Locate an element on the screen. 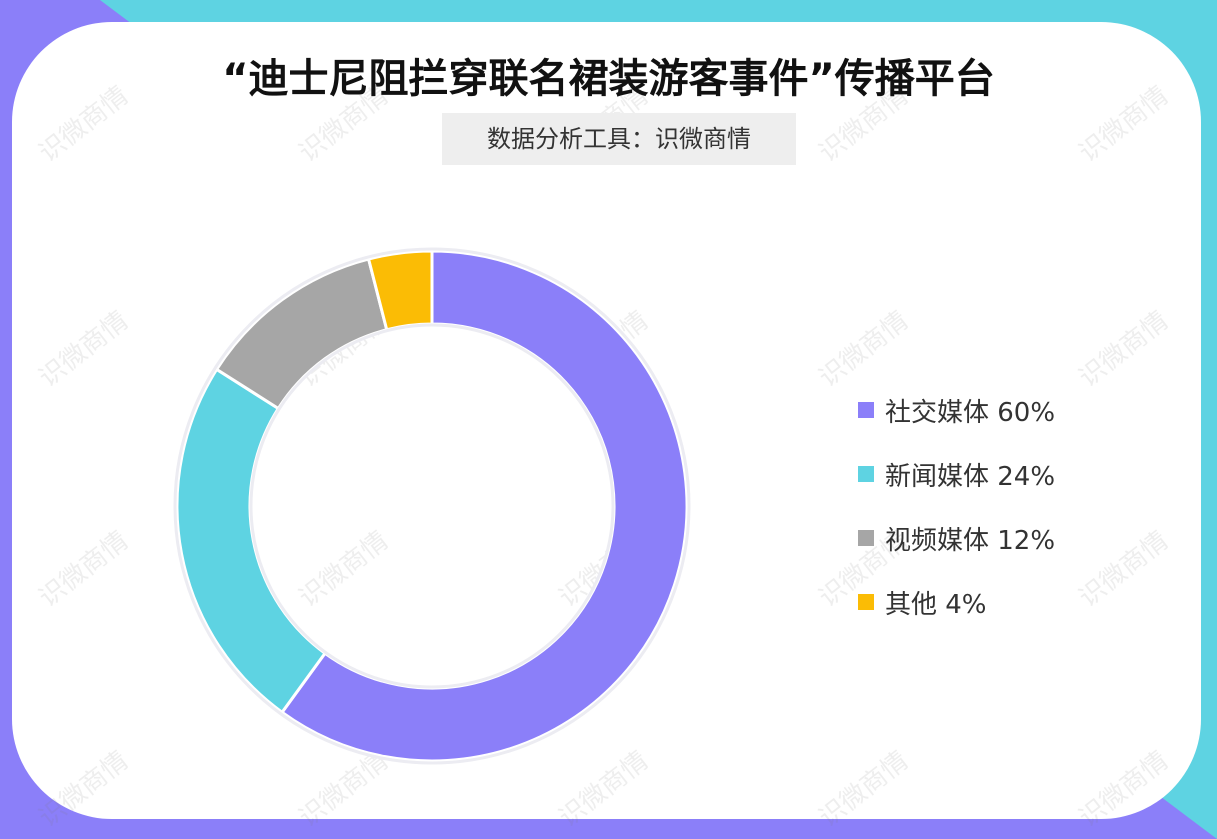  chart-subtitle: 数据分析工具：识微商情 is located at coordinates (619, 139).